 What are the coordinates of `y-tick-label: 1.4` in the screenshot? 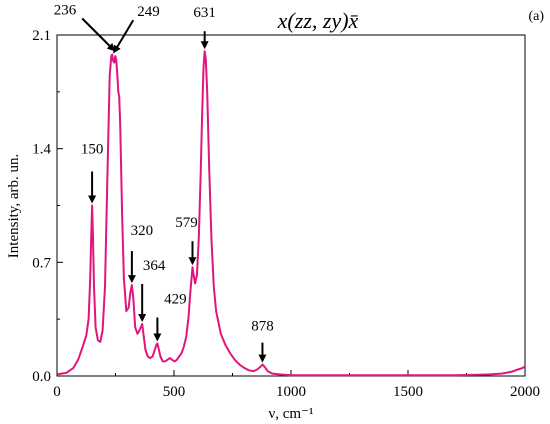 It's located at (41, 150).